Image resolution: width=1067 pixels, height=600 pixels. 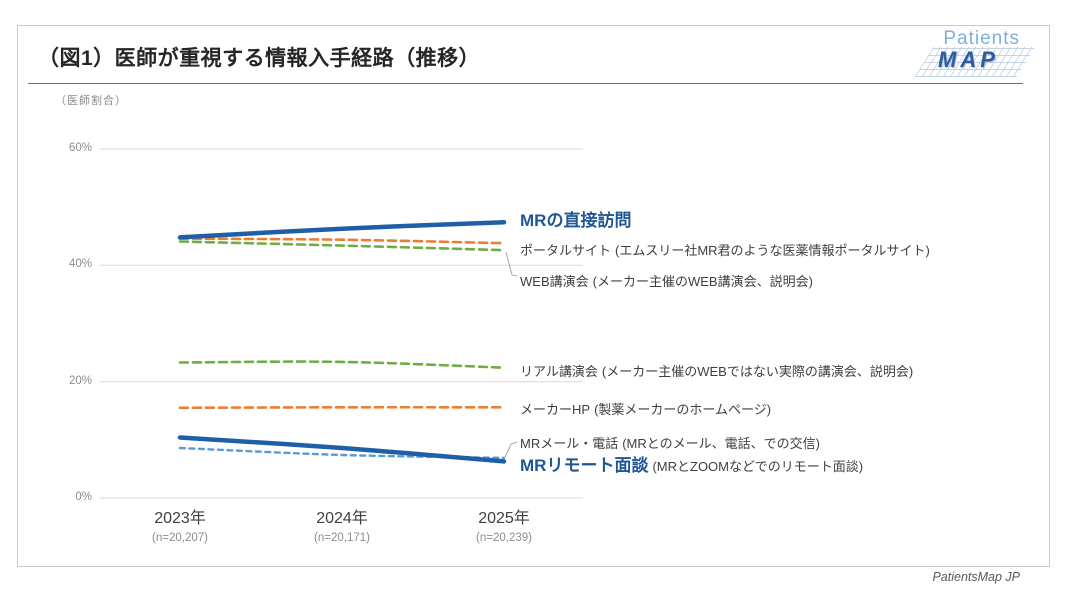 What do you see at coordinates (259, 58) in the screenshot?
I see `chart-title: （図1）医師が重視する情報入手経路（推移）` at bounding box center [259, 58].